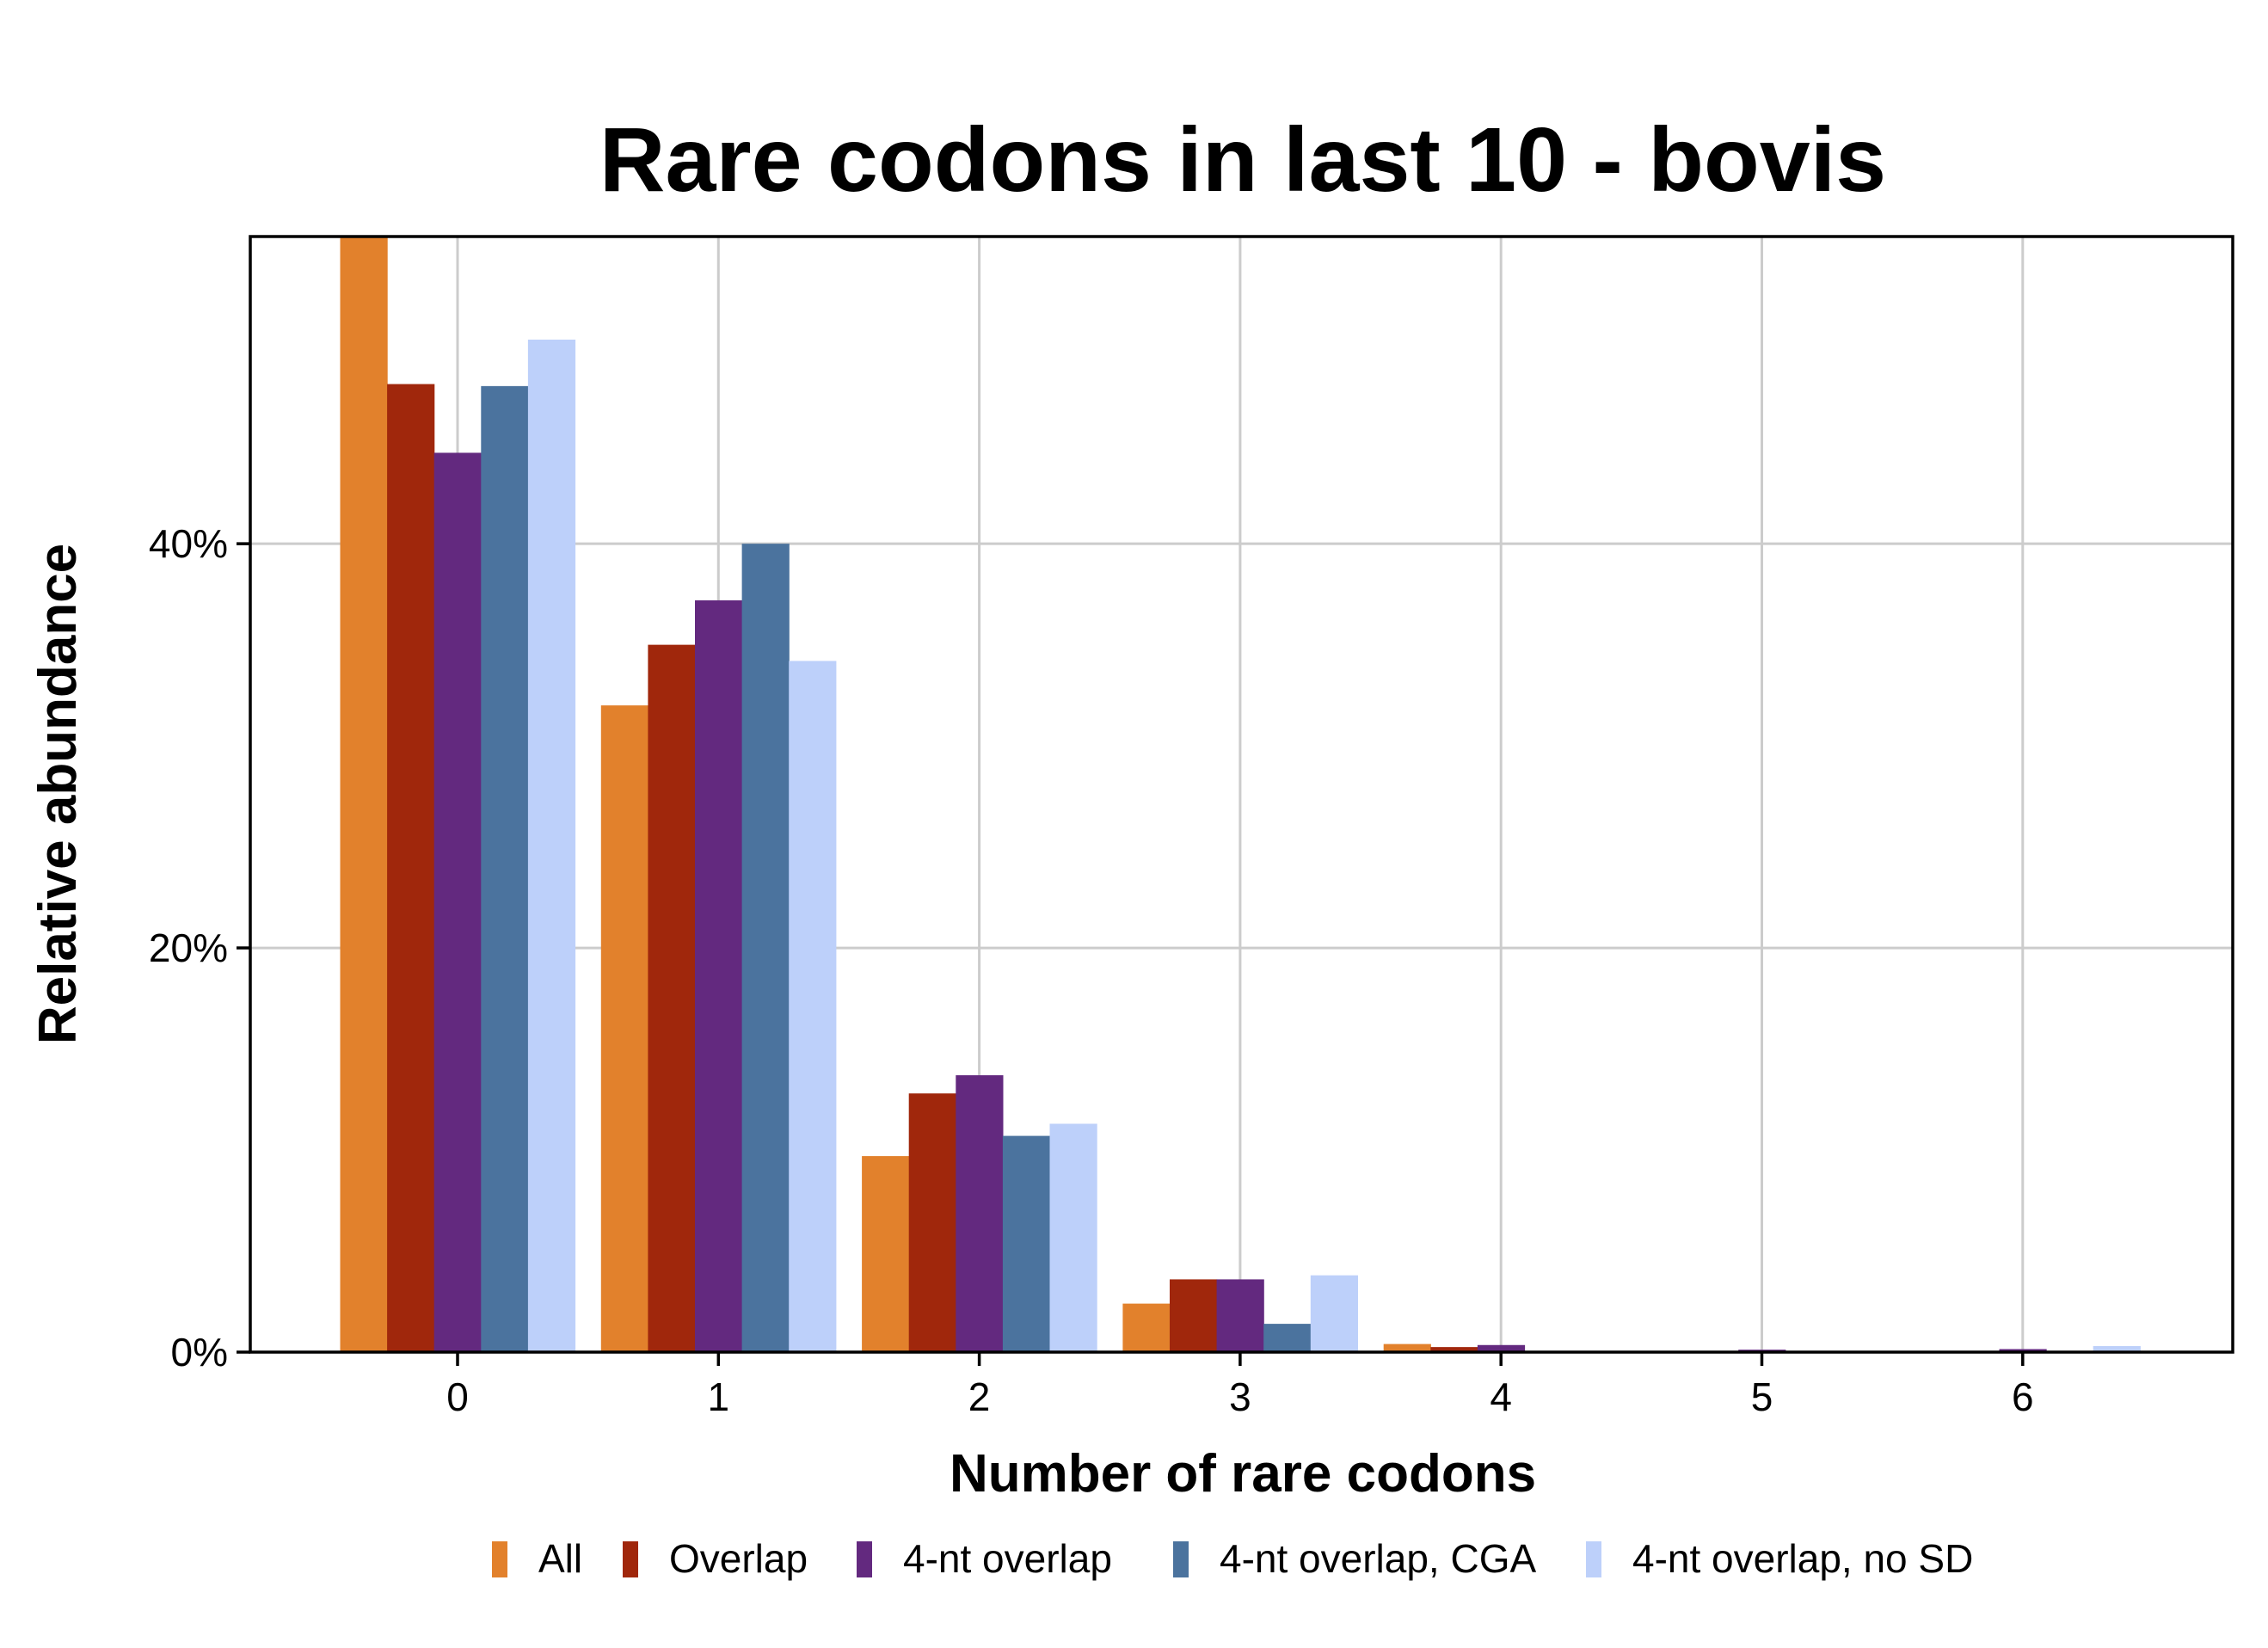 This screenshot has height=1648, width=2268. I want to click on x-tick-label: 2, so click(980, 1396).